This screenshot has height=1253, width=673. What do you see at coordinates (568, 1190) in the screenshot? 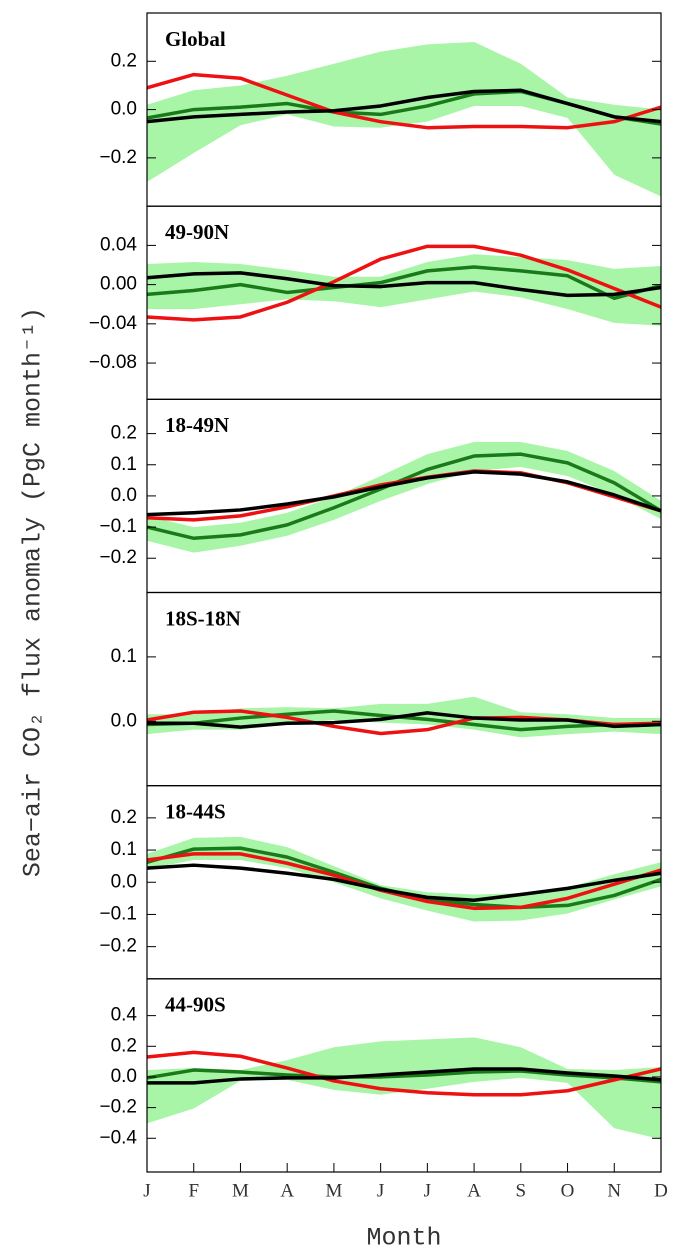
I see `x-tick-label: O` at bounding box center [568, 1190].